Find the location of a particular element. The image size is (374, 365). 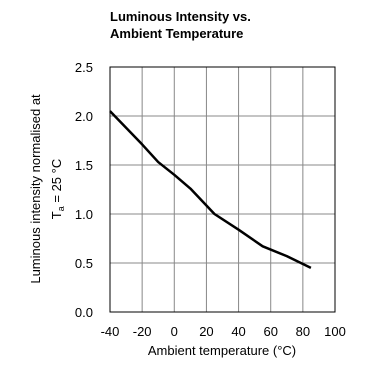

y-axis-label-line-1: Luminous intensity normalised at is located at coordinates (35, 189).